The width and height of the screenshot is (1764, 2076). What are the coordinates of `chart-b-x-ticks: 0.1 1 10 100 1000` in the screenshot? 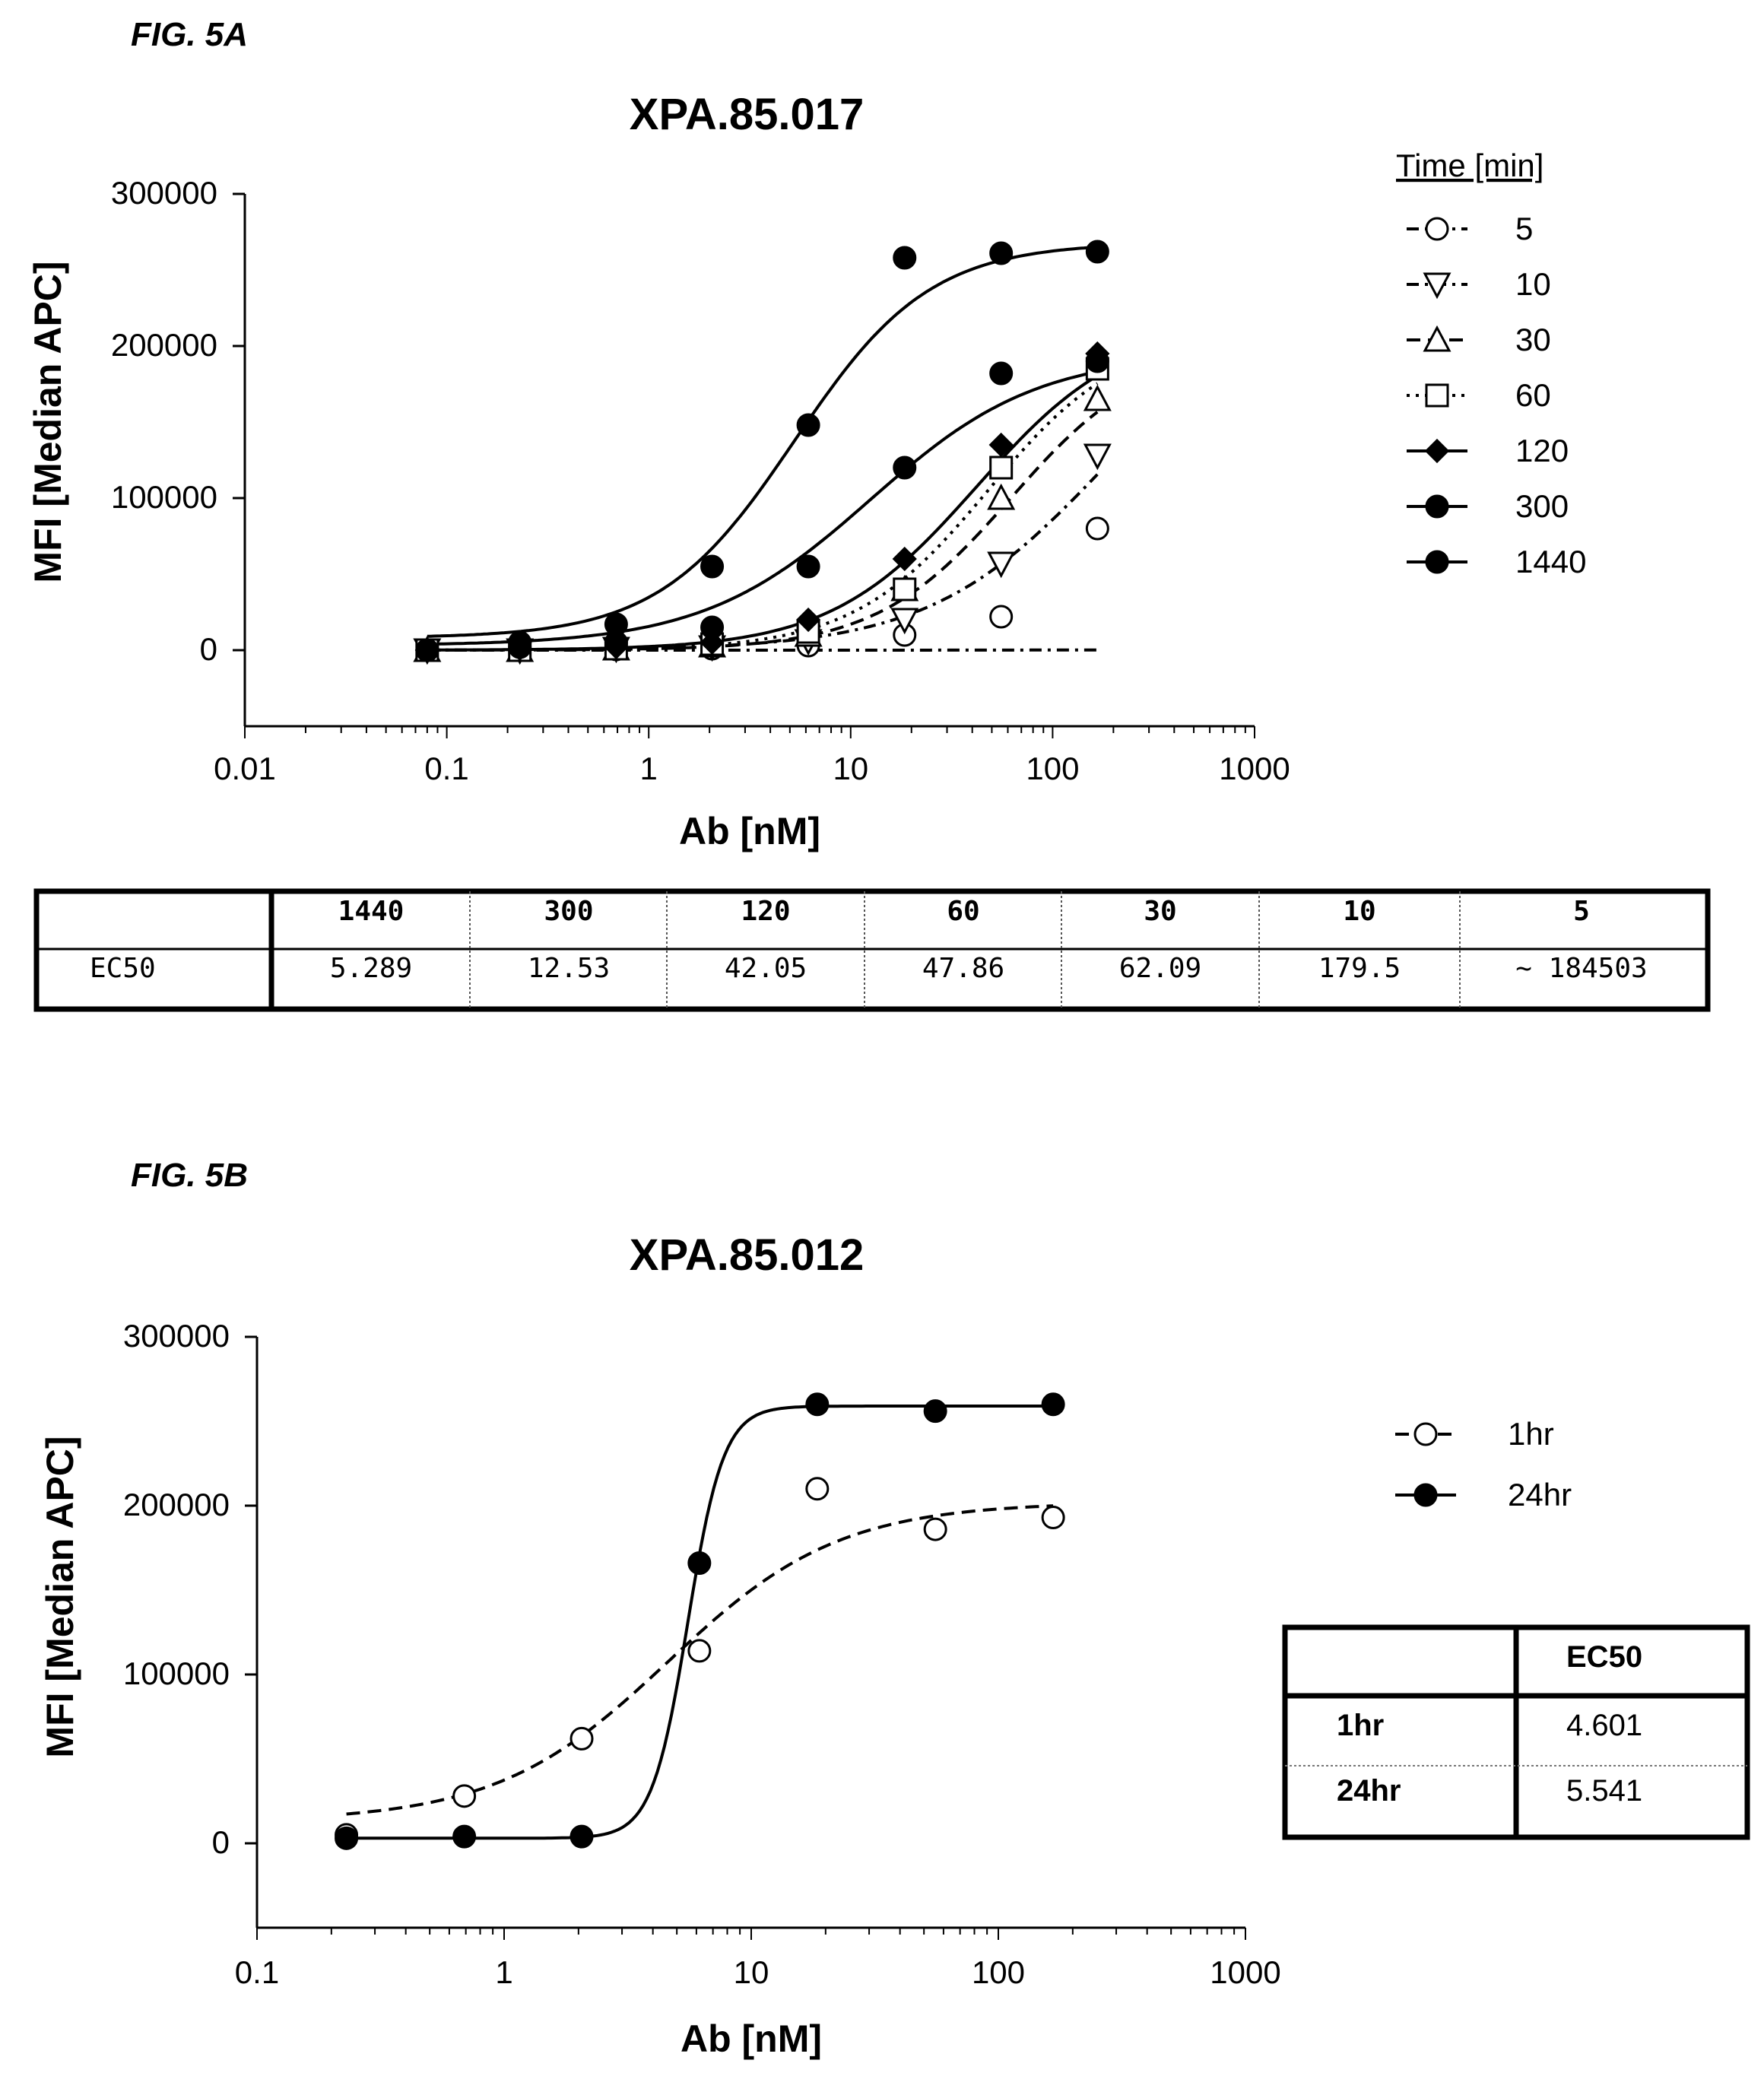 It's located at (758, 1972).